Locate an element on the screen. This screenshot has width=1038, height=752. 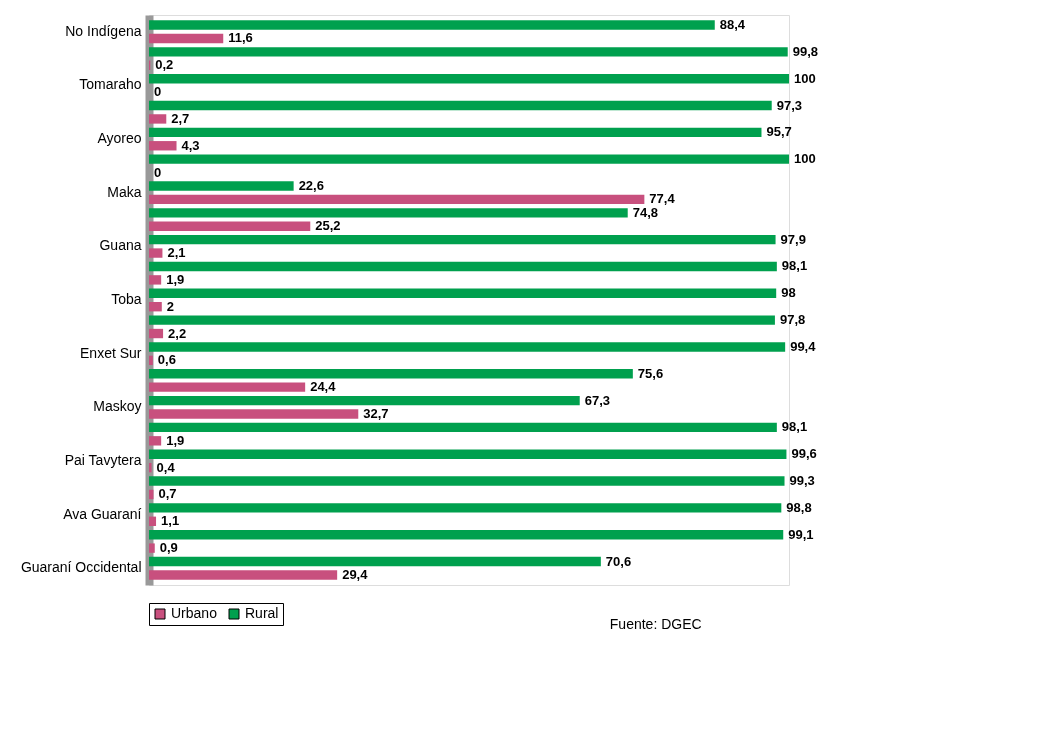
y-tick-label: Toba is located at coordinates (126, 299).